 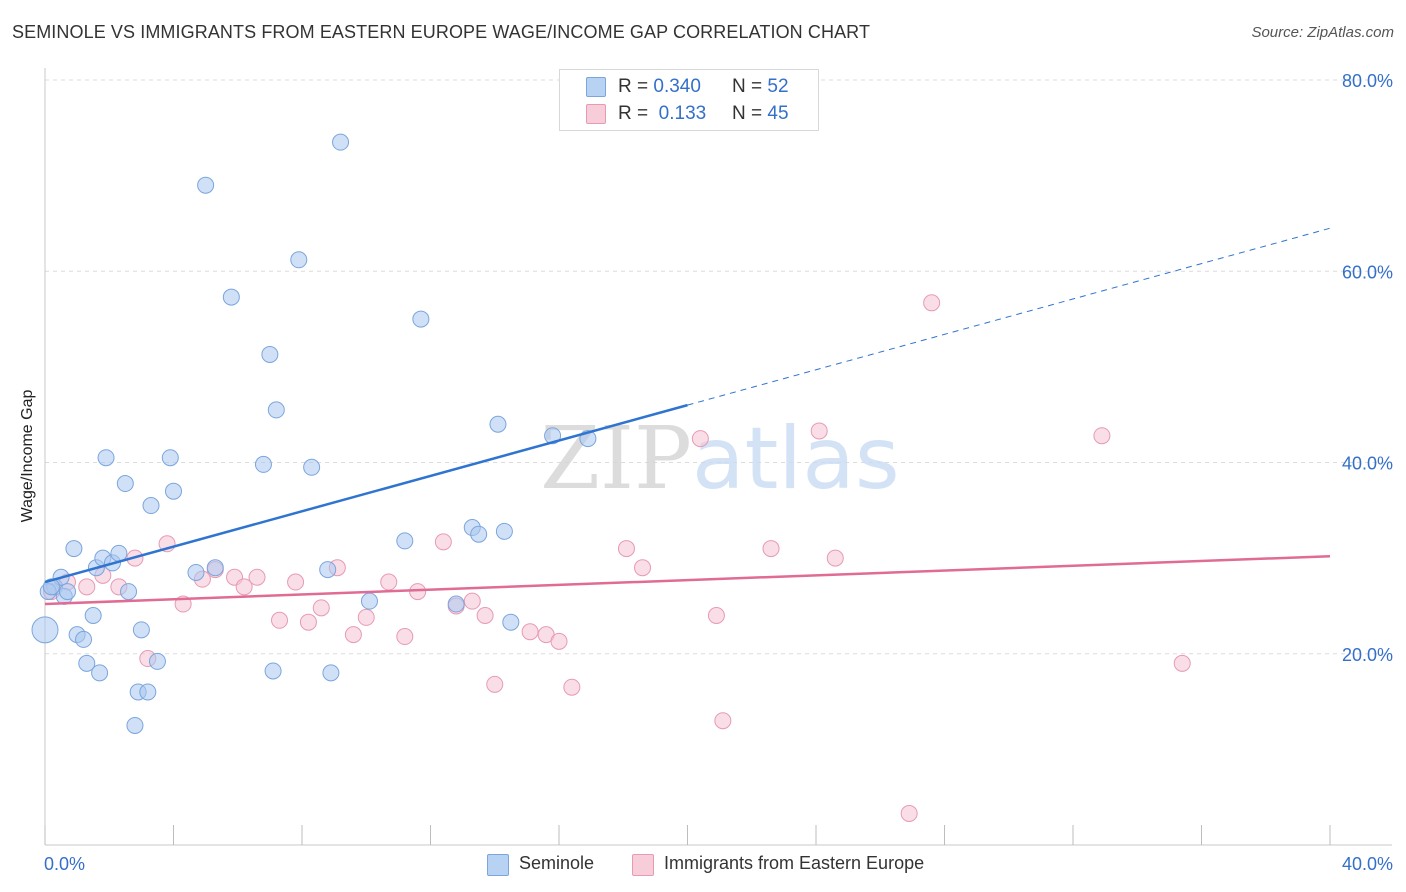 I want to click on series-label-seminole: Seminole, so click(x=557, y=863).